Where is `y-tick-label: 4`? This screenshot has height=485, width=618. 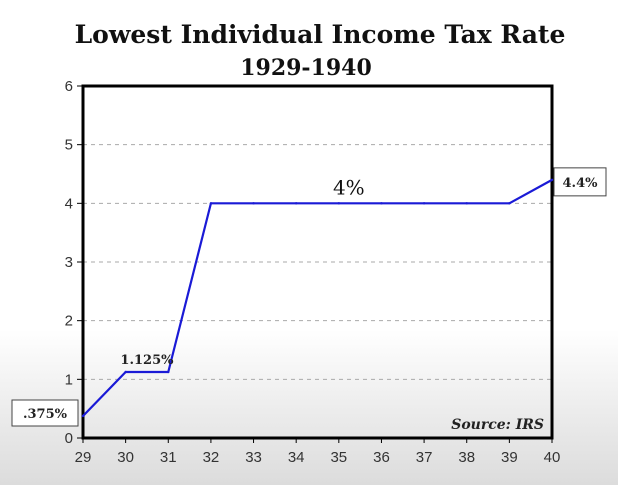
y-tick-label: 4 is located at coordinates (69, 203).